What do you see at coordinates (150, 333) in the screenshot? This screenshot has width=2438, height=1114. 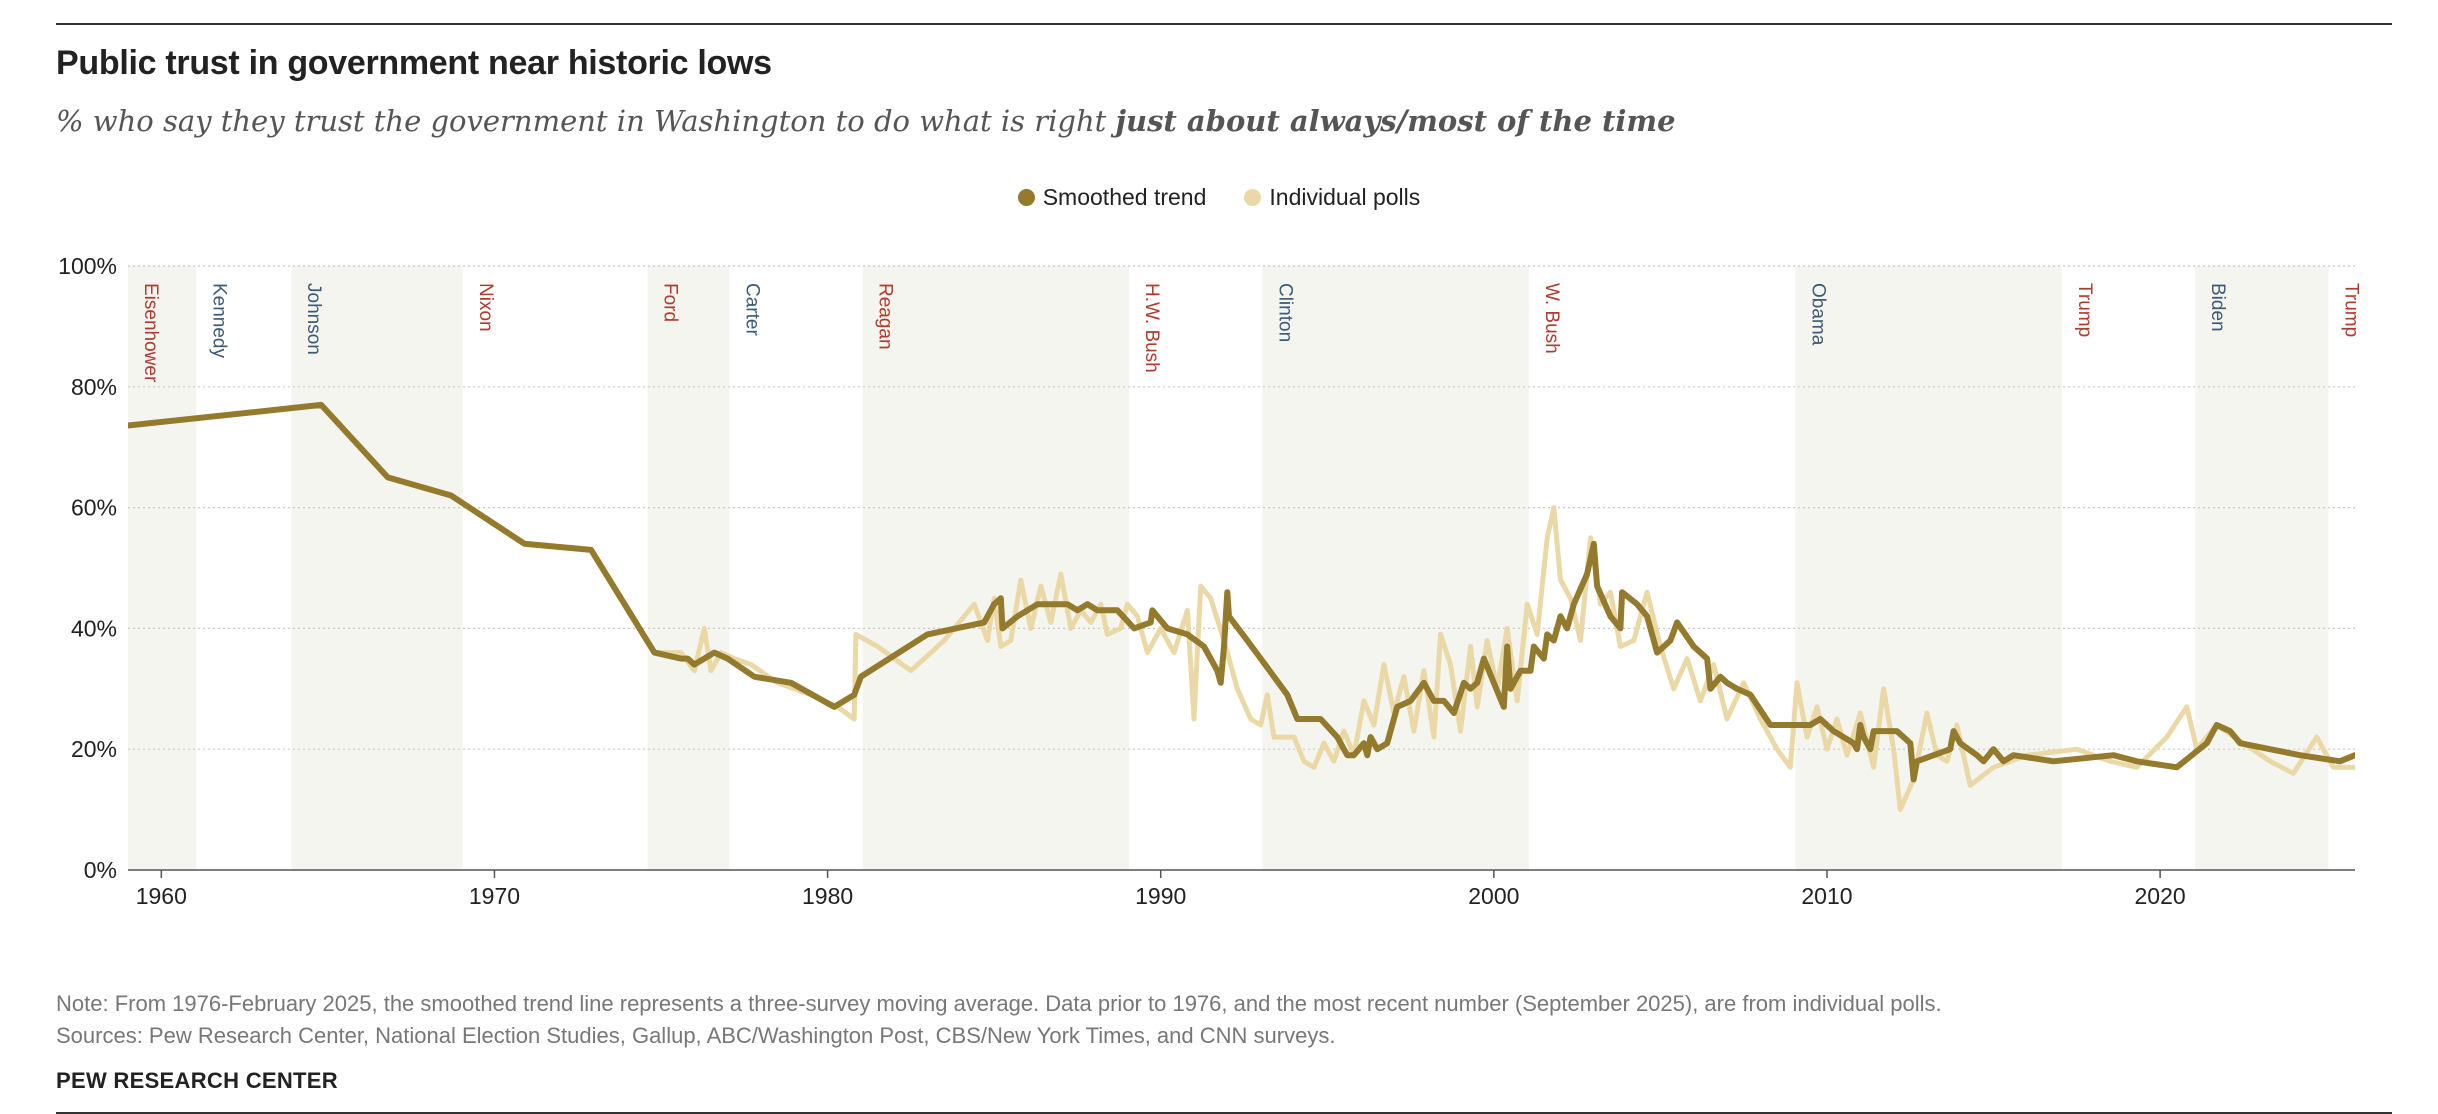 I see `president-label: Eisenhower` at bounding box center [150, 333].